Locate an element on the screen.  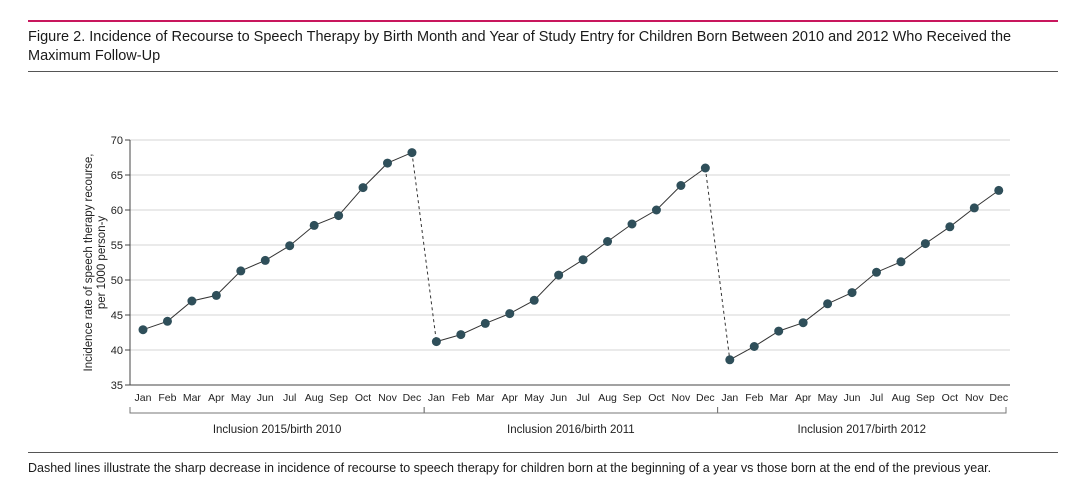
y-axis-label-line: per 1000 person-y is located at coordinates (102, 263).